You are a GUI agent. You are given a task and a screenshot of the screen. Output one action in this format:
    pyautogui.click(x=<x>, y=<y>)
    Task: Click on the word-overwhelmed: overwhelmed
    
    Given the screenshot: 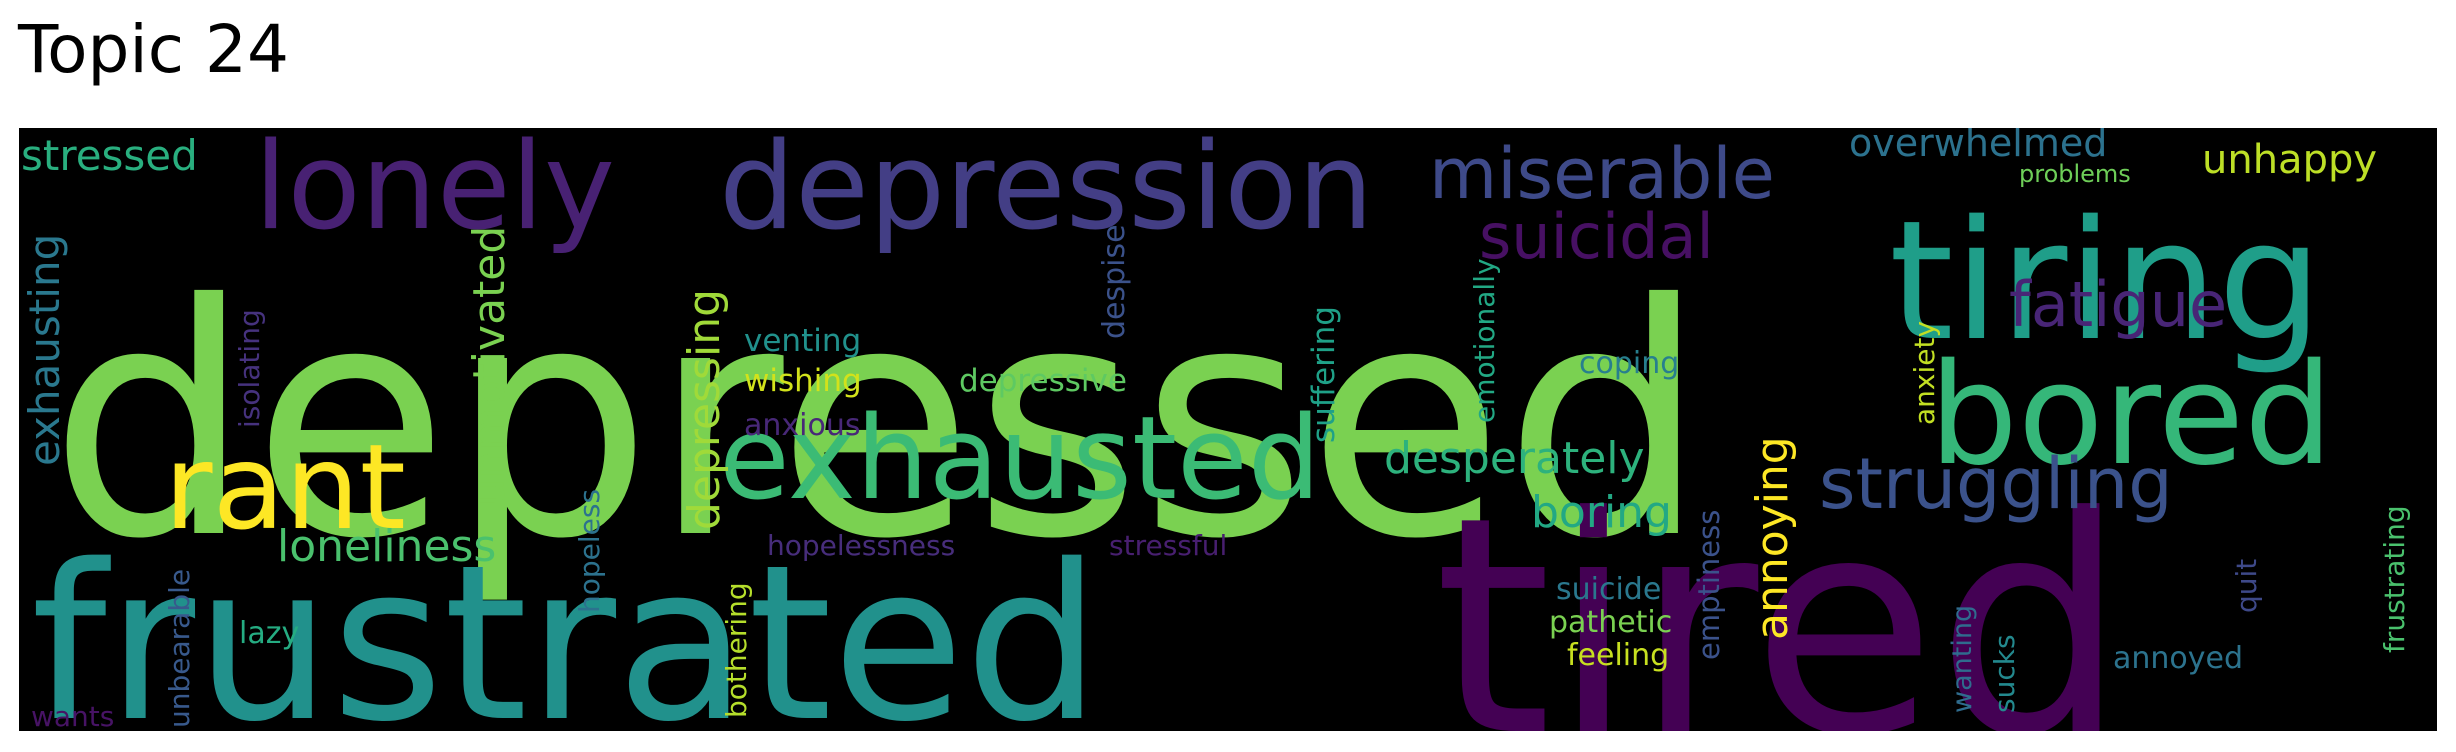 What is the action you would take?
    pyautogui.click(x=1978, y=146)
    